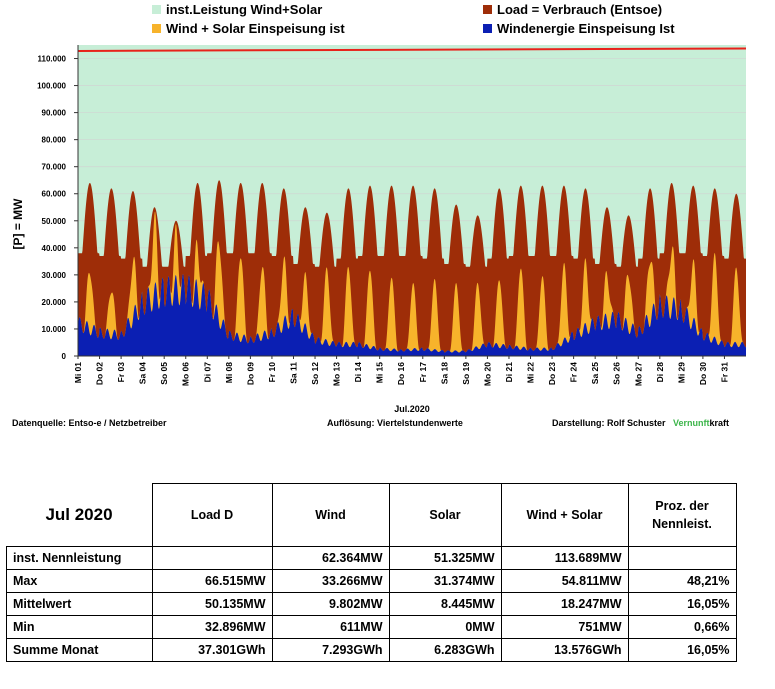 This screenshot has width=775, height=689. I want to click on y-tick-label: 40.000, so click(54, 248).